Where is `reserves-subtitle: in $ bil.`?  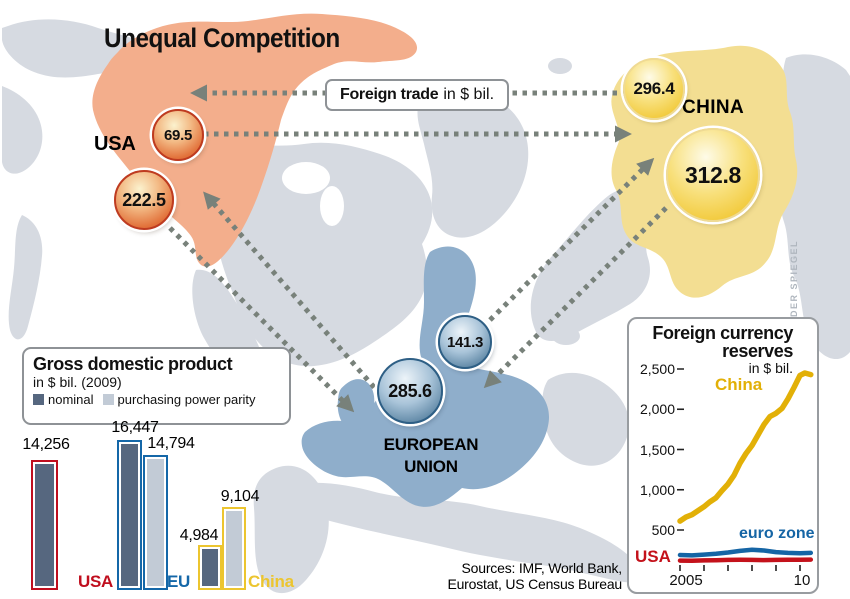
reserves-subtitle: in $ bil. is located at coordinates (770, 368).